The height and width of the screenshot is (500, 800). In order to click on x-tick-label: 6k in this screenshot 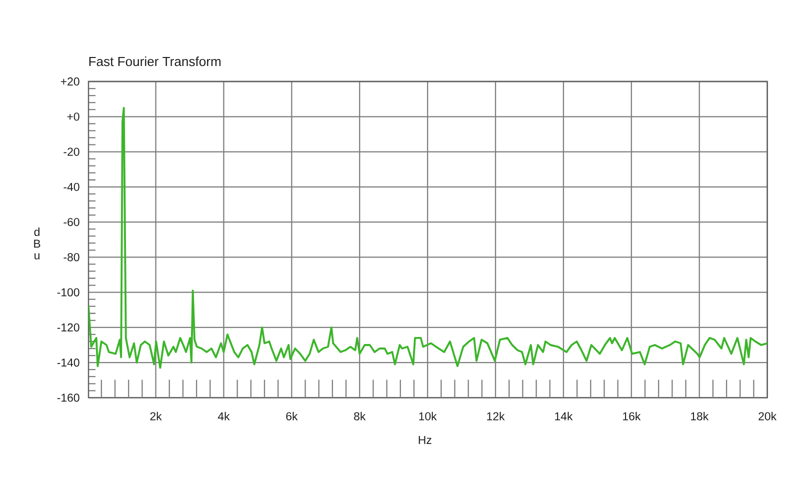, I will do `click(292, 416)`.